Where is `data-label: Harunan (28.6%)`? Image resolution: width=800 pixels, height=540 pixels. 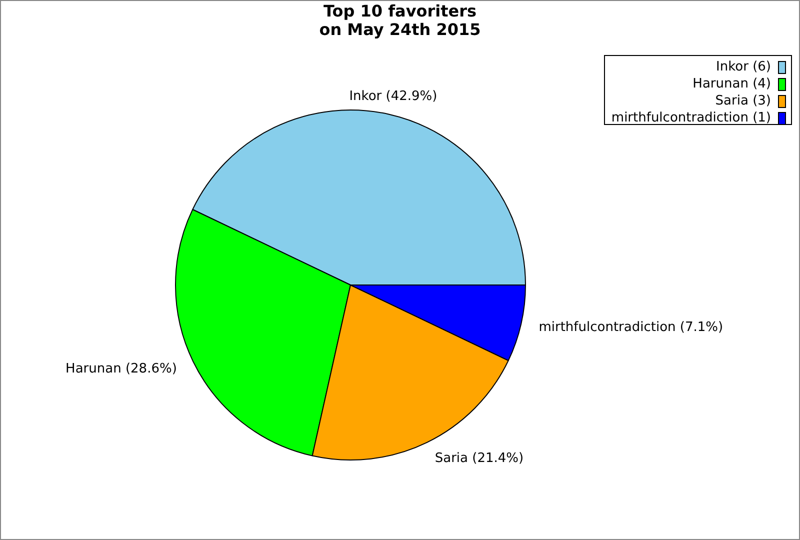 data-label: Harunan (28.6%) is located at coordinates (121, 369).